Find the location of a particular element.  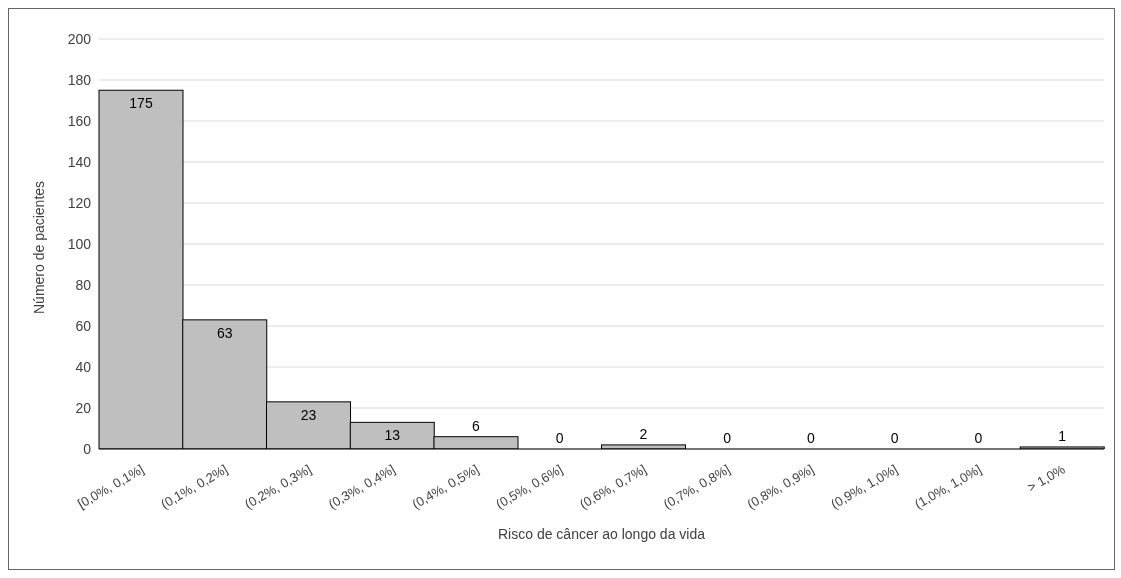

y-tick-label: 160 is located at coordinates (79, 120).